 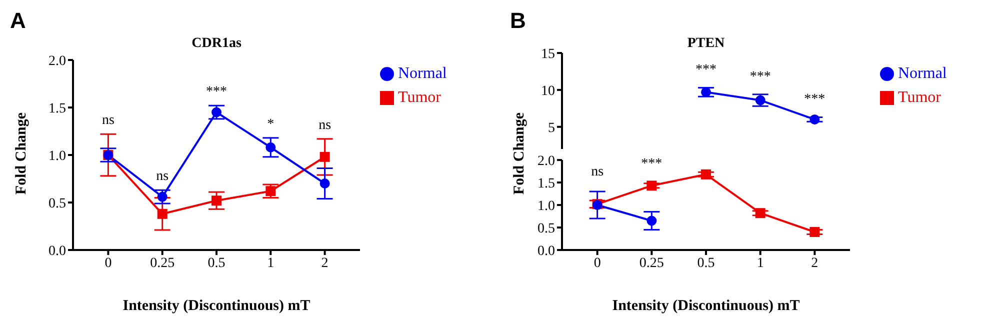 What do you see at coordinates (216, 44) in the screenshot?
I see `chart-title: CDR1as` at bounding box center [216, 44].